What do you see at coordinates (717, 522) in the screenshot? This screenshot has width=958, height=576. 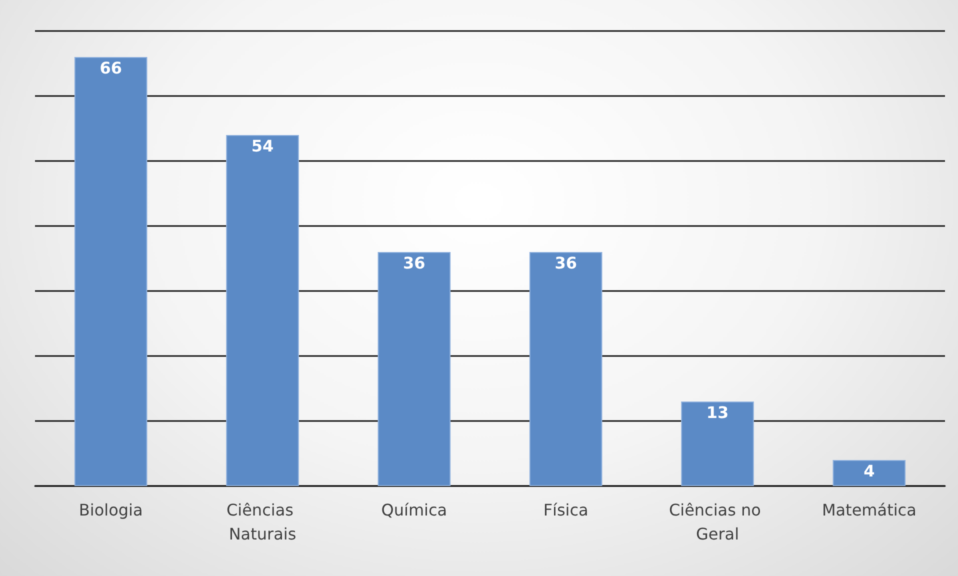 I see `x-tick-label: Ciências no Geral` at bounding box center [717, 522].